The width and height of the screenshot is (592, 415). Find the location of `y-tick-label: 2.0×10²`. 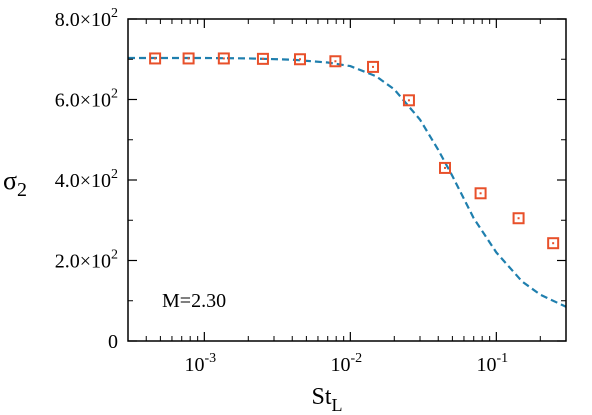

y-tick-label: 2.0×10² is located at coordinates (86, 260).